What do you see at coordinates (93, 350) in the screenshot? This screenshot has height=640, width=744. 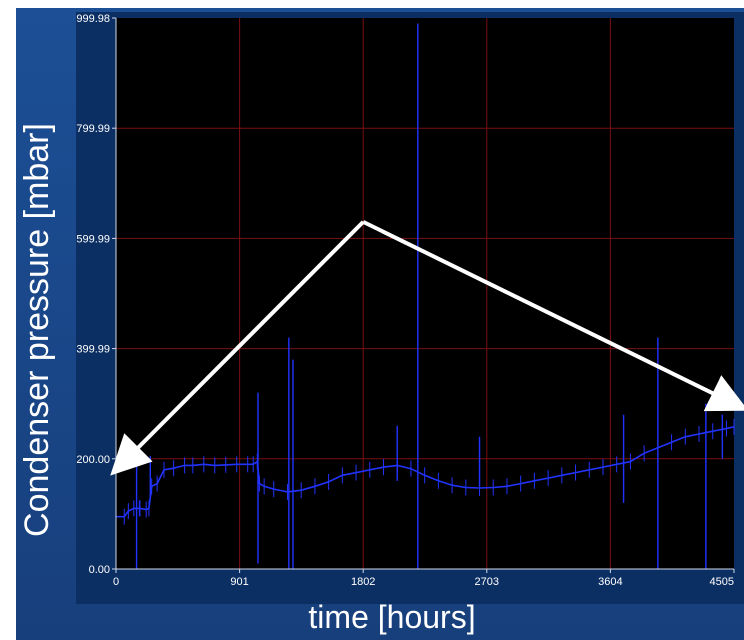 I see `y-tick-label: 399.99` at bounding box center [93, 350].